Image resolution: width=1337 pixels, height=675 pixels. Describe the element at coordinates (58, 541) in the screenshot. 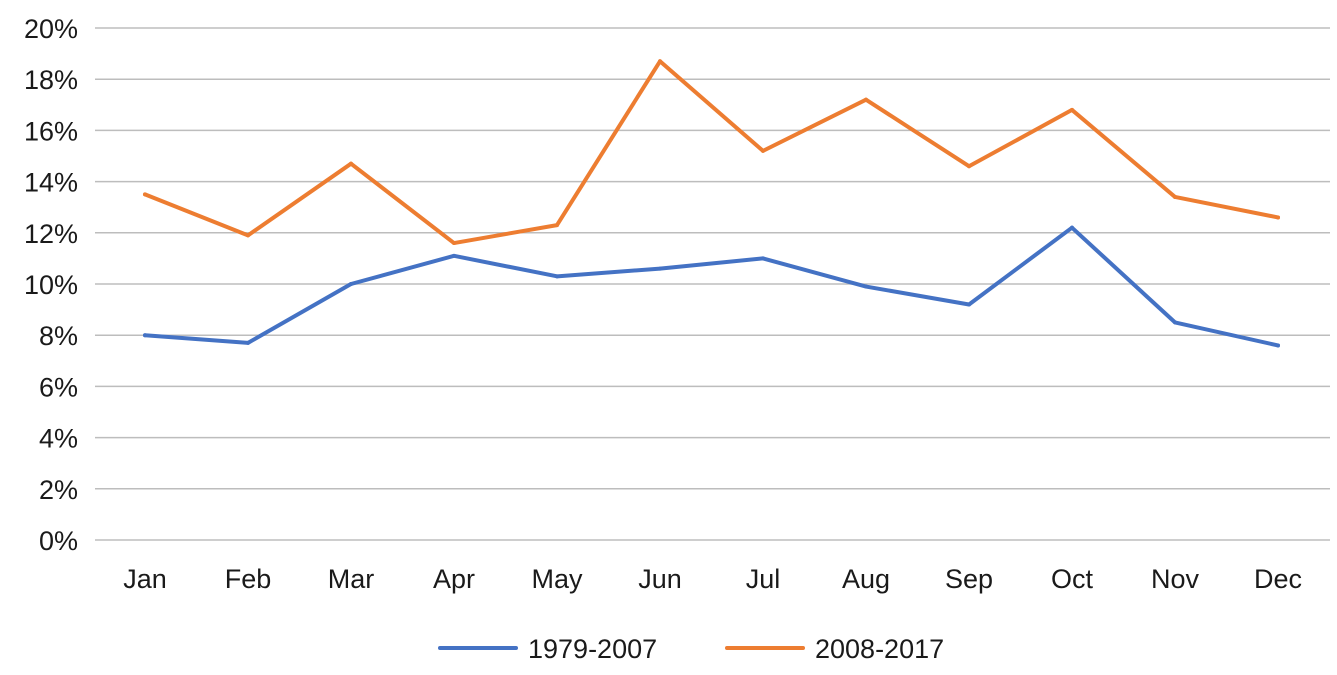

I see `y-tick-label: 0%` at that location.